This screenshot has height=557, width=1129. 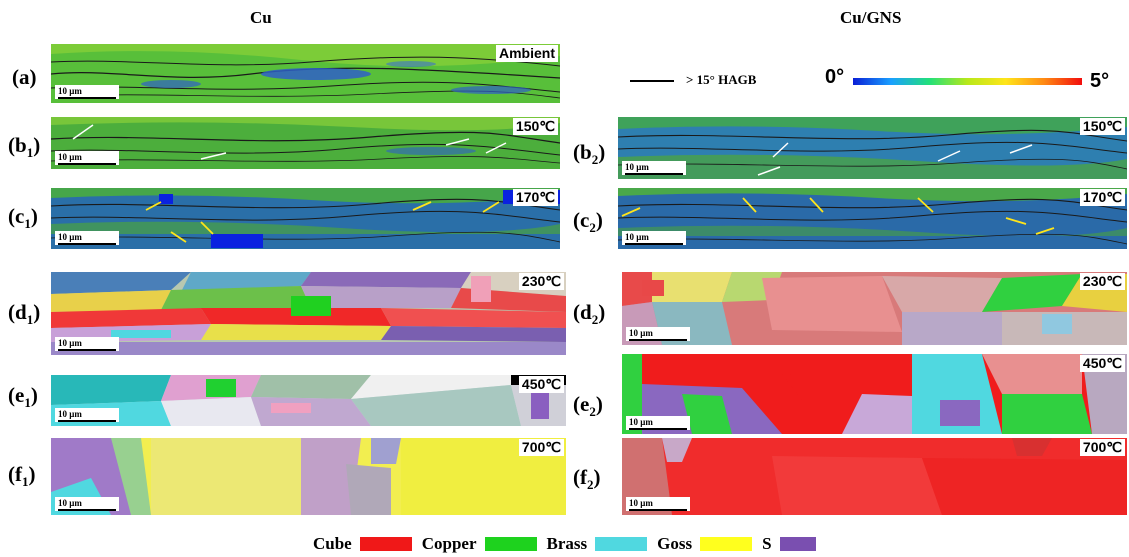 What do you see at coordinates (1102, 197) in the screenshot?
I see `condition-label-c2: 170℃` at bounding box center [1102, 197].